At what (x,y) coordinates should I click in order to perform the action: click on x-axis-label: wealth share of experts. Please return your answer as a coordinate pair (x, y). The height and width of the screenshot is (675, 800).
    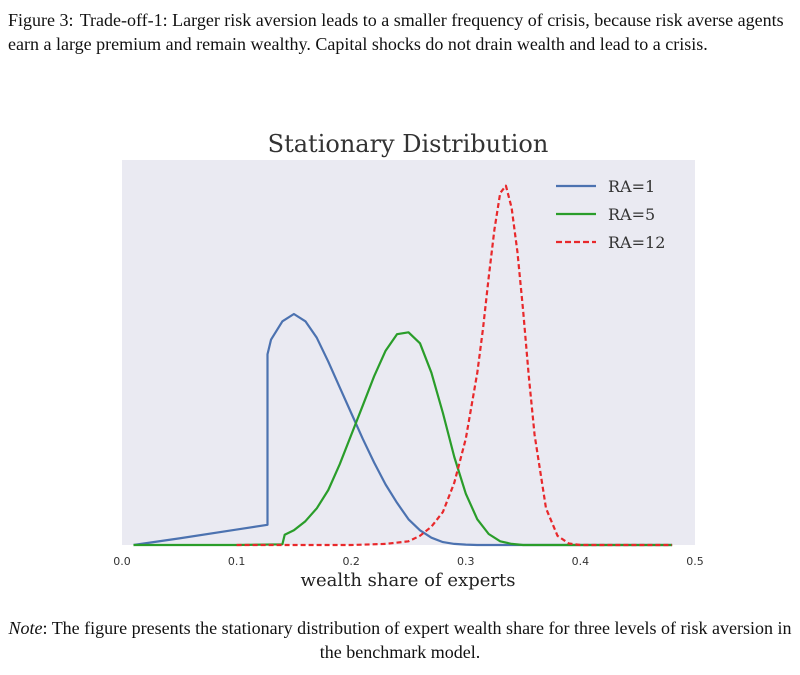
    Looking at the image, I should click on (408, 580).